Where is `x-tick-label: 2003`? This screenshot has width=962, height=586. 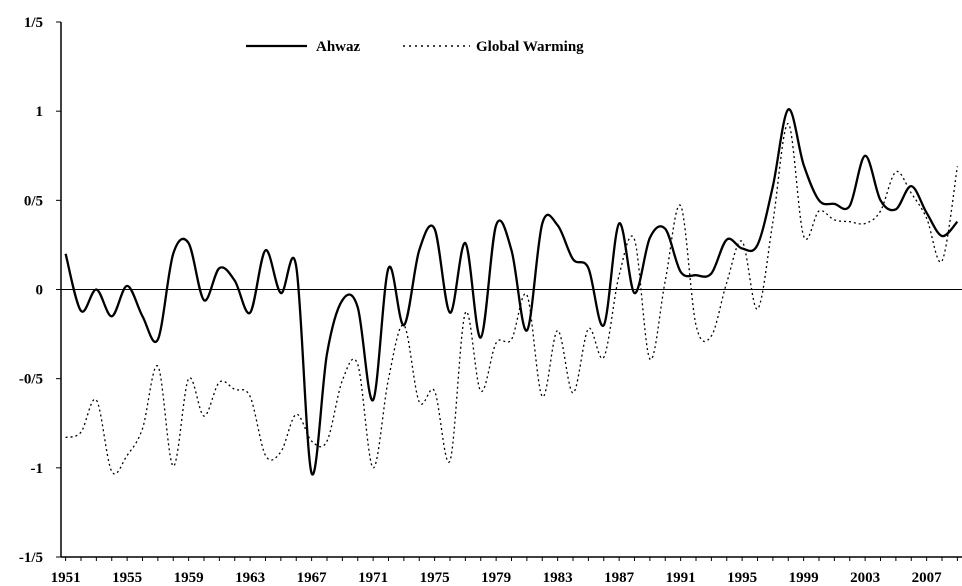 x-tick-label: 2003 is located at coordinates (865, 578).